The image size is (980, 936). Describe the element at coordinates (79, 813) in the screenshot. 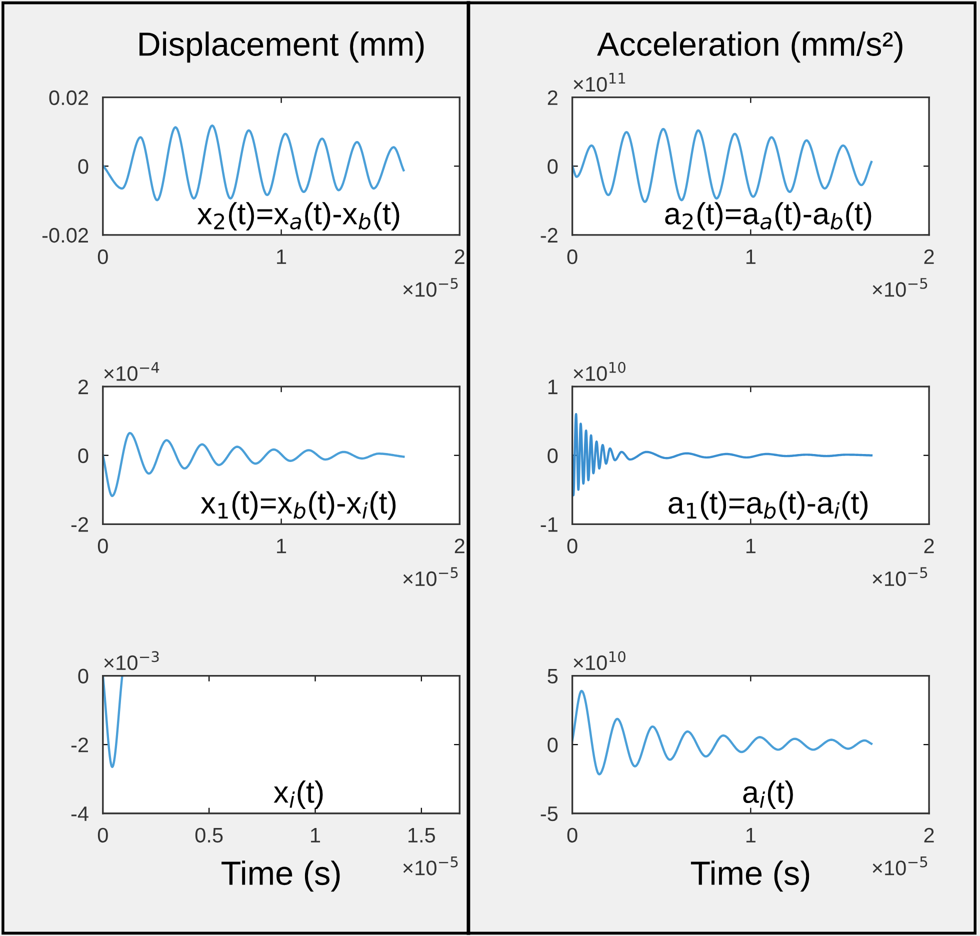

I see `y-tick-label: -4` at that location.